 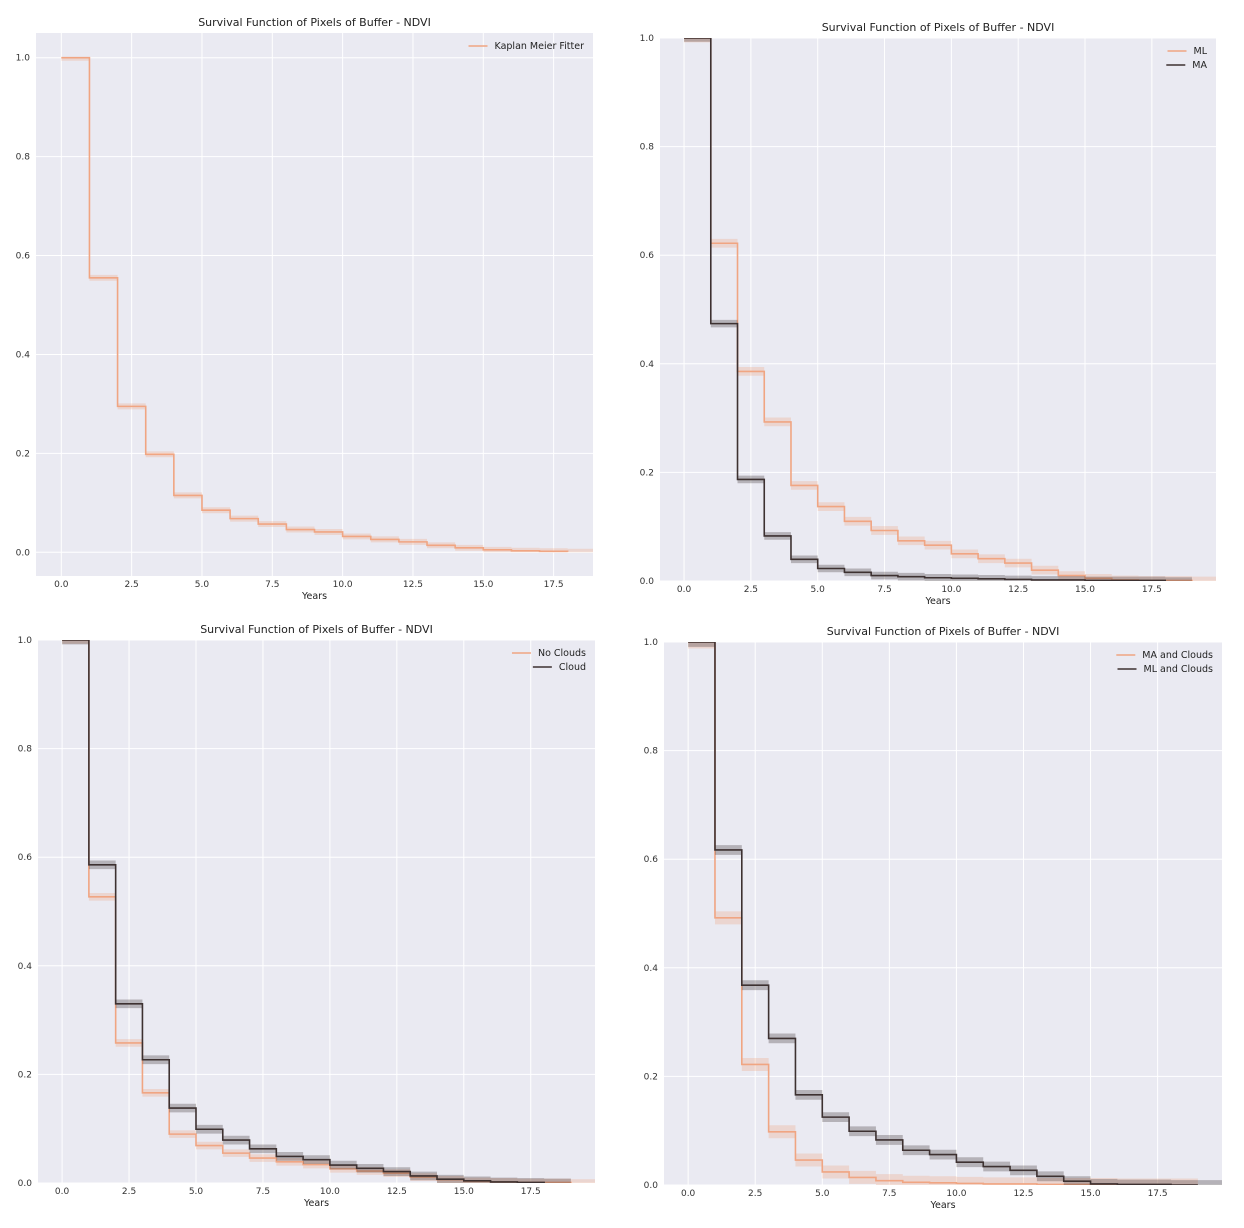 I want to click on legend-label: ML, so click(x=1201, y=51).